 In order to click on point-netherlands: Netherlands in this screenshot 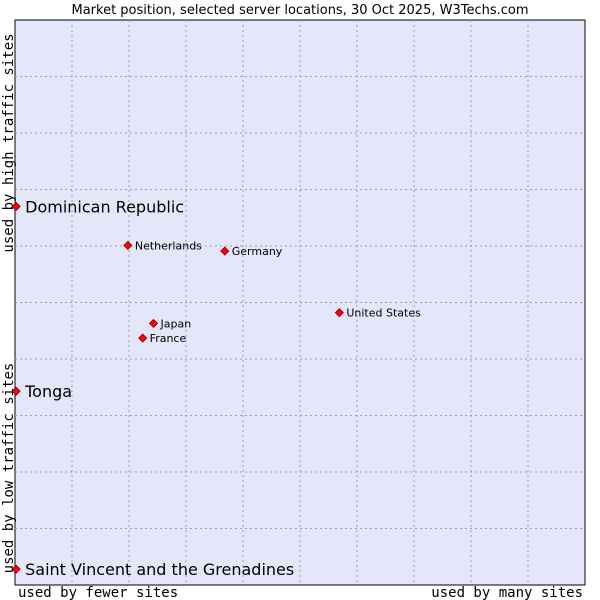, I will do `click(162, 245)`.